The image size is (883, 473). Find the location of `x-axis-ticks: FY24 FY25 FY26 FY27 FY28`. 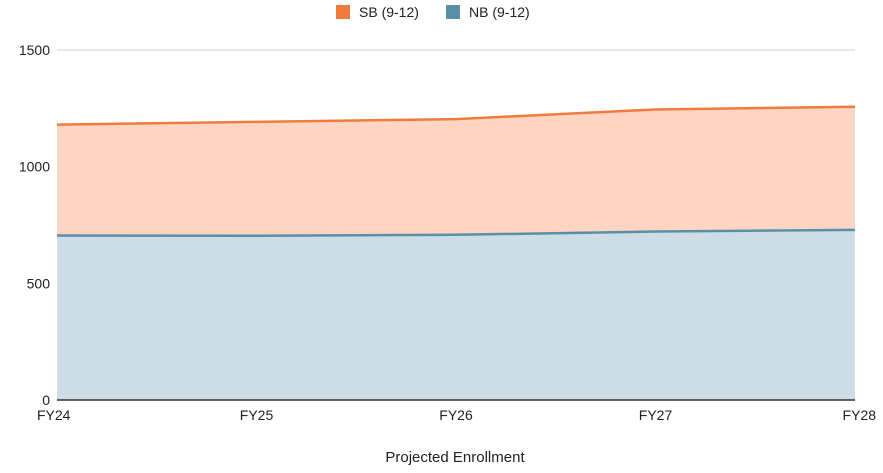

x-axis-ticks: FY24 FY25 FY26 FY27 FY28 is located at coordinates (456, 415).